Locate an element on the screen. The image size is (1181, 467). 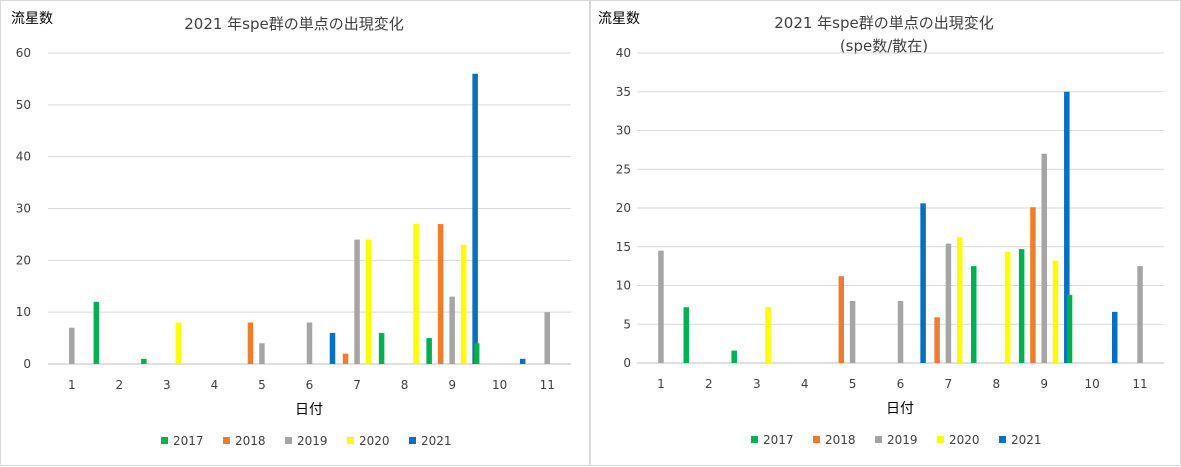
left-legend-label-2017: 2017 is located at coordinates (188, 441).